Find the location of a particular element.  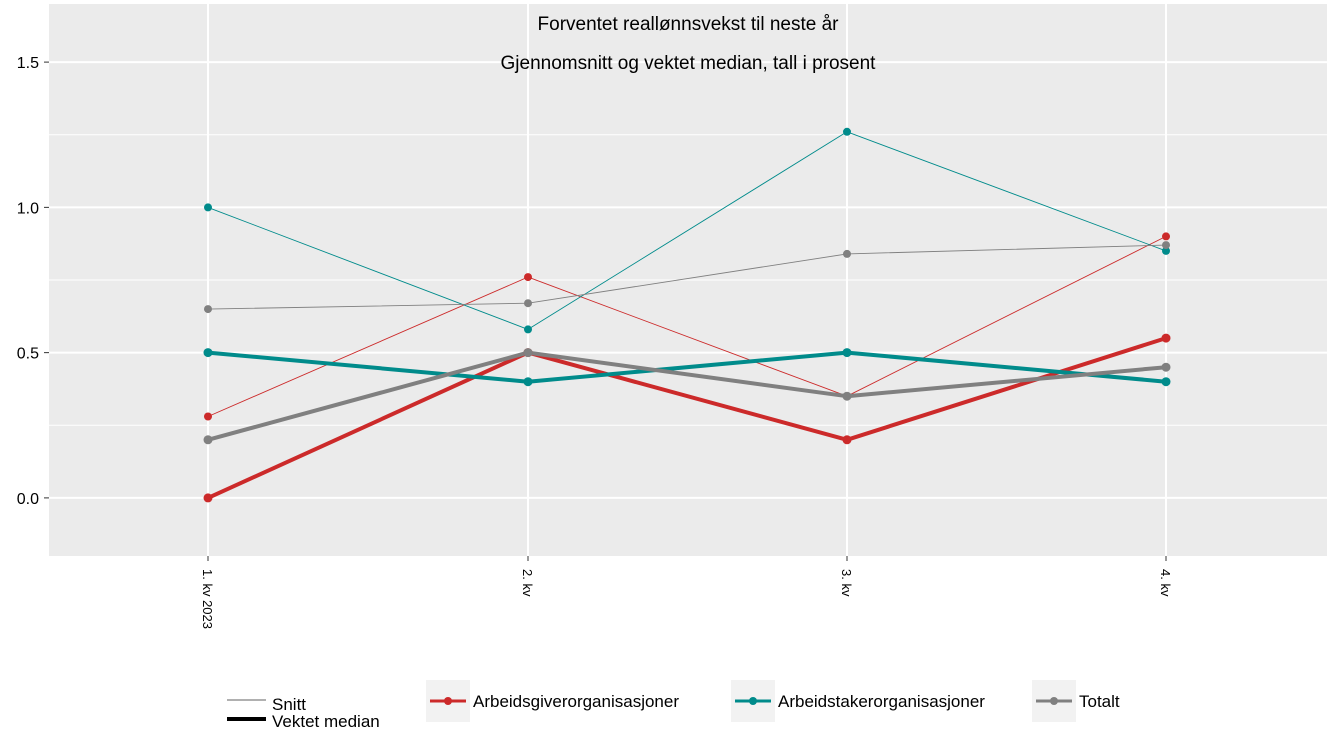

x-tick-label: 2. kv is located at coordinates (527, 583).